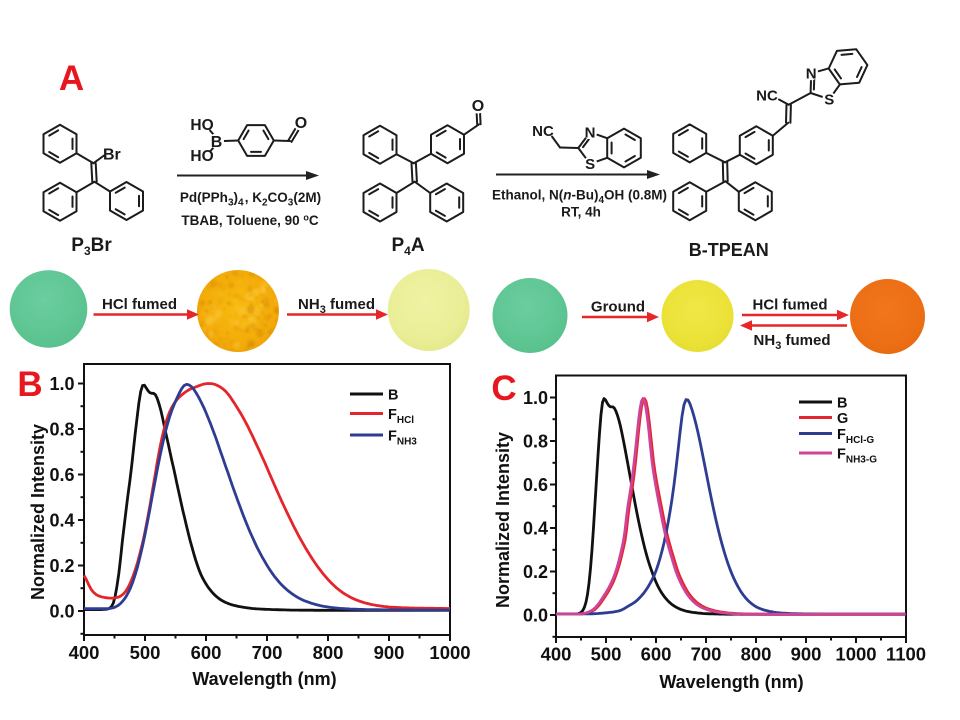 The image size is (960, 720). What do you see at coordinates (91, 246) in the screenshot?
I see `svg-text: P3Br` at bounding box center [91, 246].